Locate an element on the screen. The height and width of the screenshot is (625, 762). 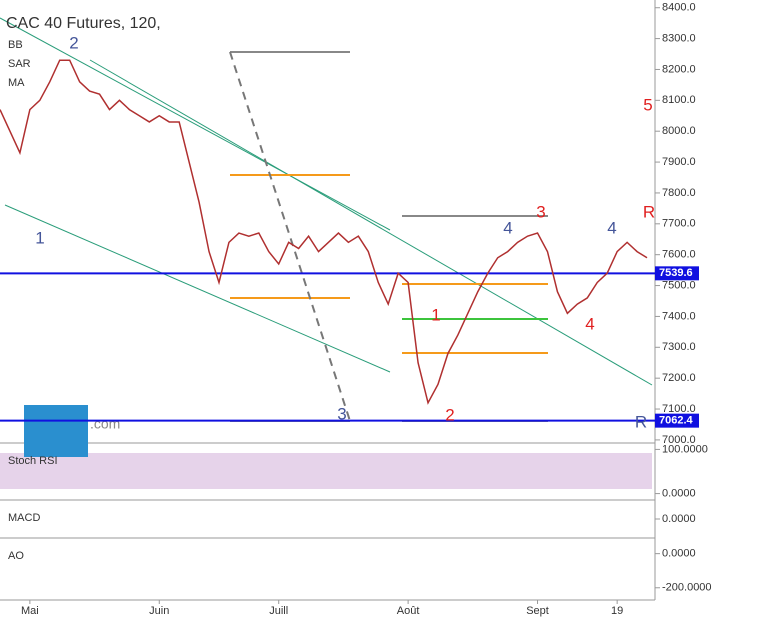
x-tick-label: Sept is located at coordinates (537, 611).